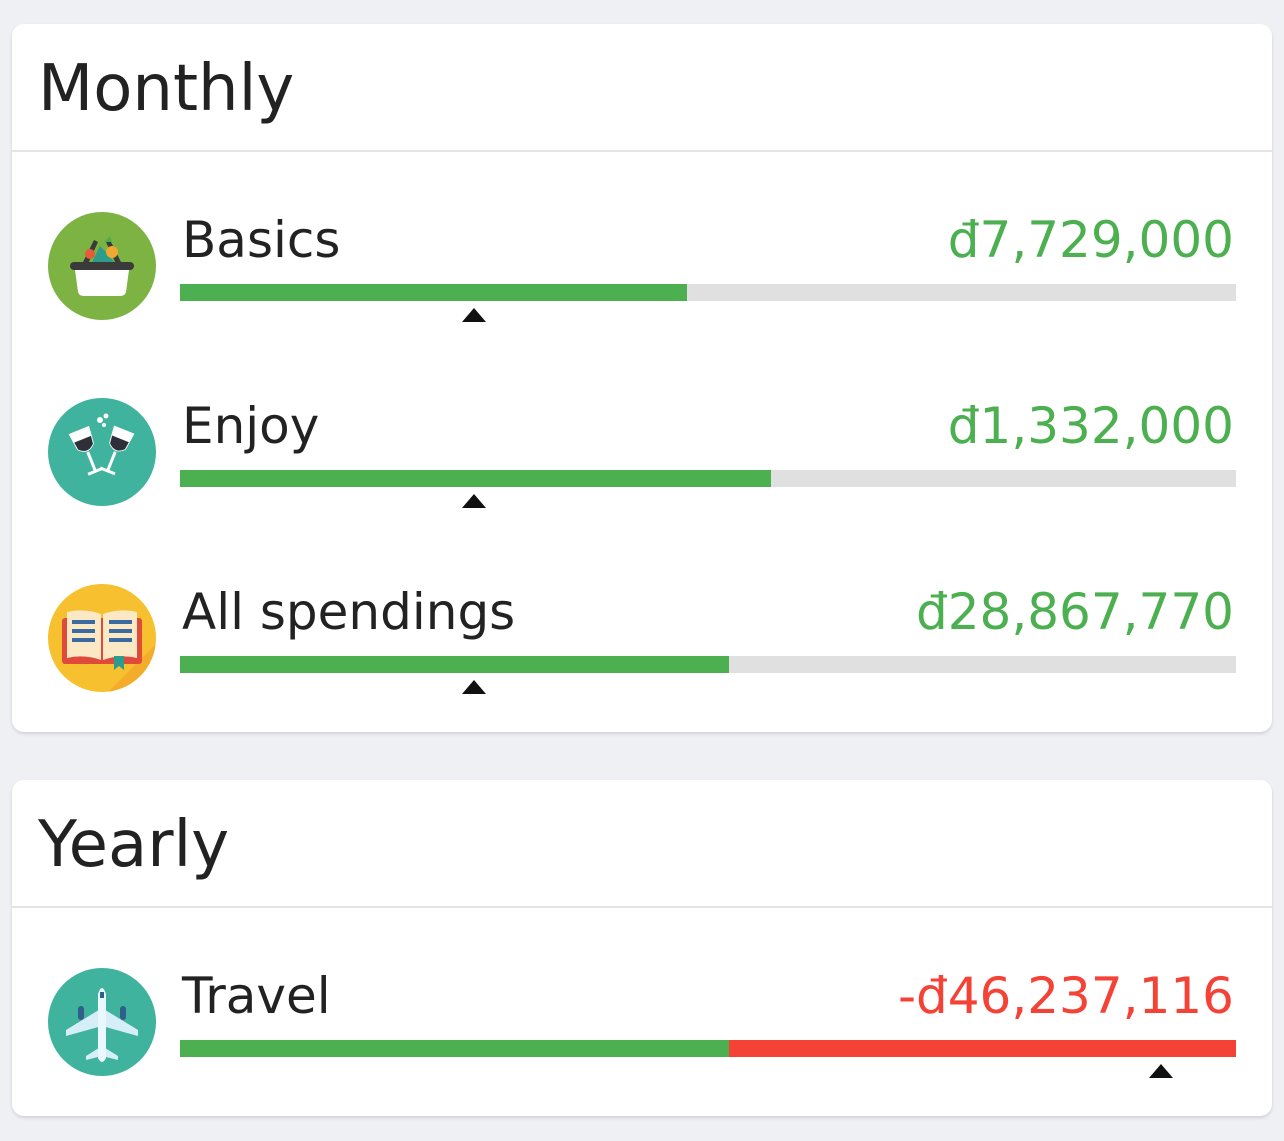  I want to click on budget-label: Travel, so click(256, 996).